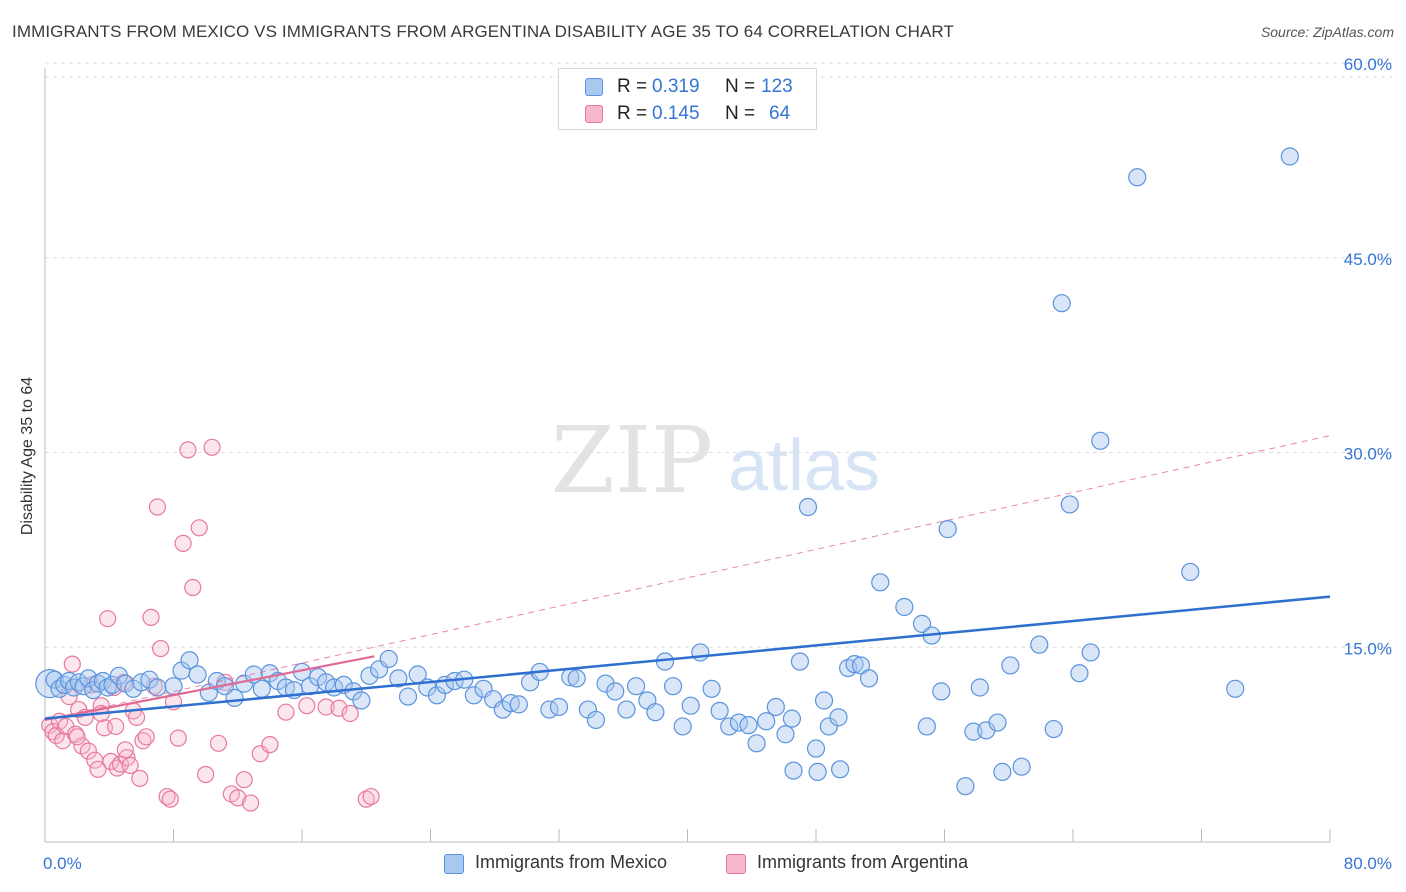 This screenshot has height=892, width=1406. What do you see at coordinates (687, 657) in the screenshot?
I see `mexico-trend-line` at bounding box center [687, 657].